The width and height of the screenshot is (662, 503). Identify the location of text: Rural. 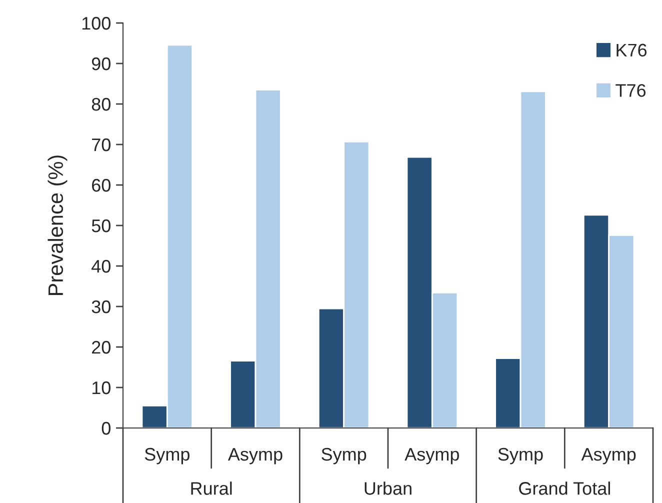
(211, 488).